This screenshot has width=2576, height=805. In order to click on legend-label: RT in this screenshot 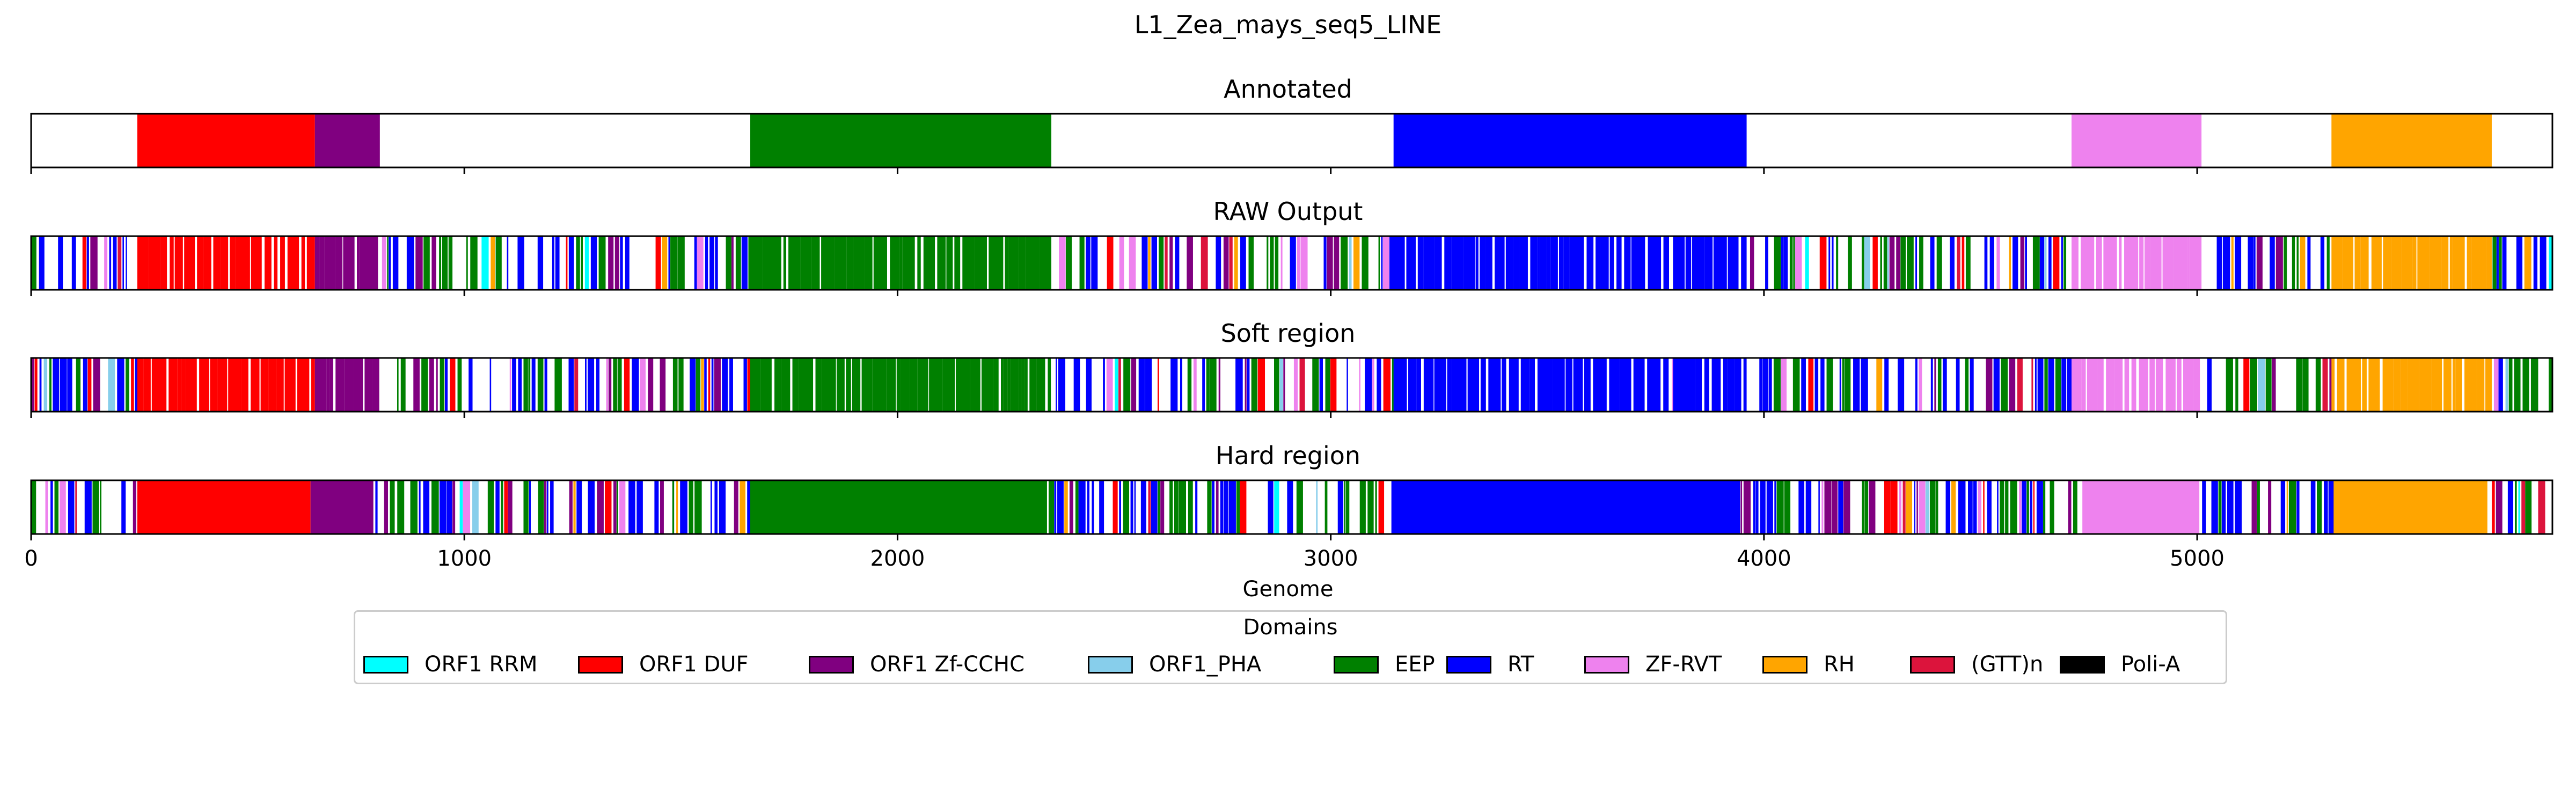, I will do `click(1520, 664)`.